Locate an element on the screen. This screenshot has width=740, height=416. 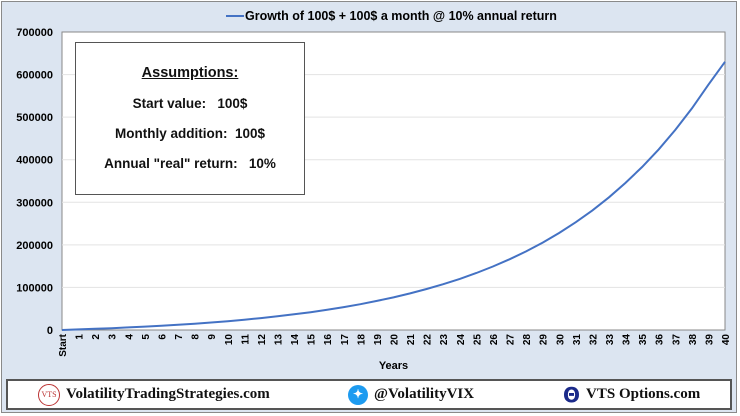
x-tick-label: 30 is located at coordinates (560, 340).